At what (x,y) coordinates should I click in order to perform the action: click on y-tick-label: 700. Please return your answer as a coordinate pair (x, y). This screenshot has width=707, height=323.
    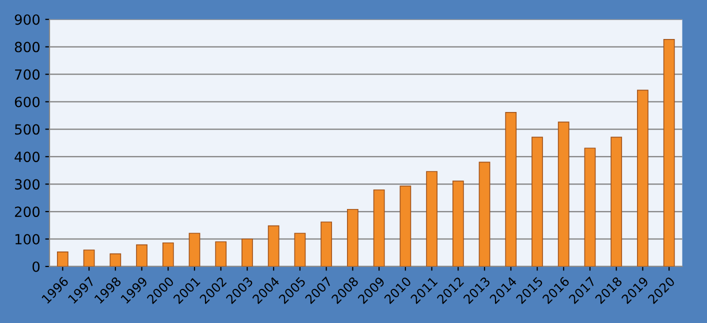
    Looking at the image, I should click on (27, 74).